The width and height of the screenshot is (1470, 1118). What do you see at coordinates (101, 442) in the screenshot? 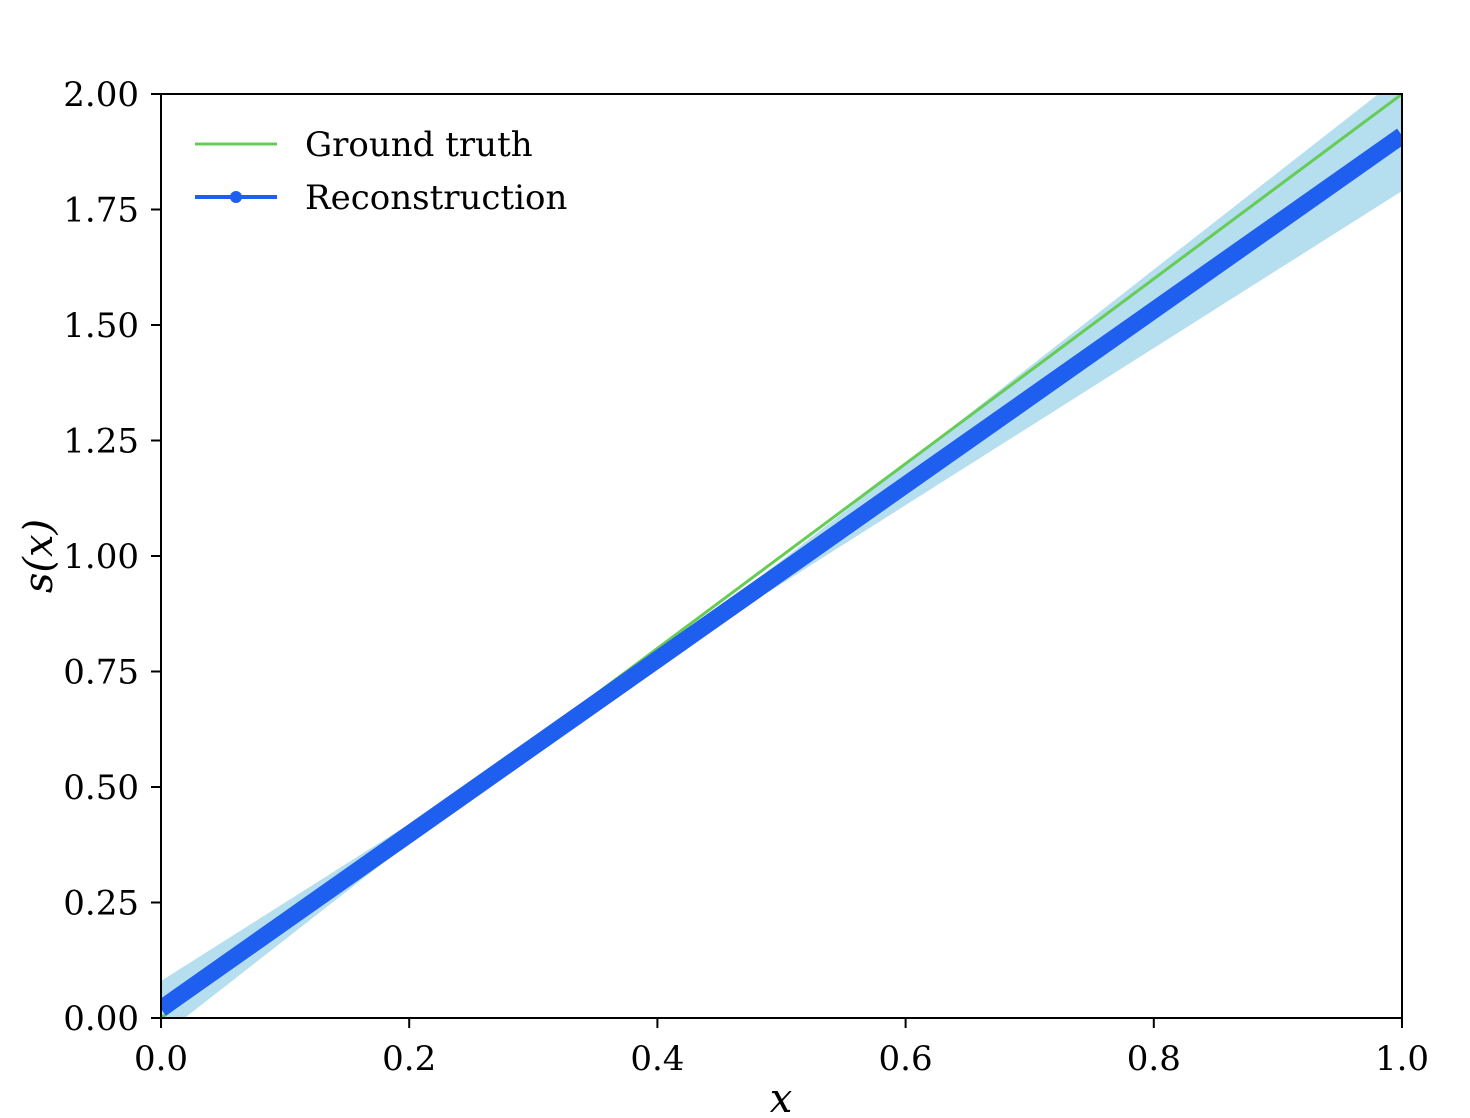
I see `y-tick-label: 1.25` at bounding box center [101, 442].